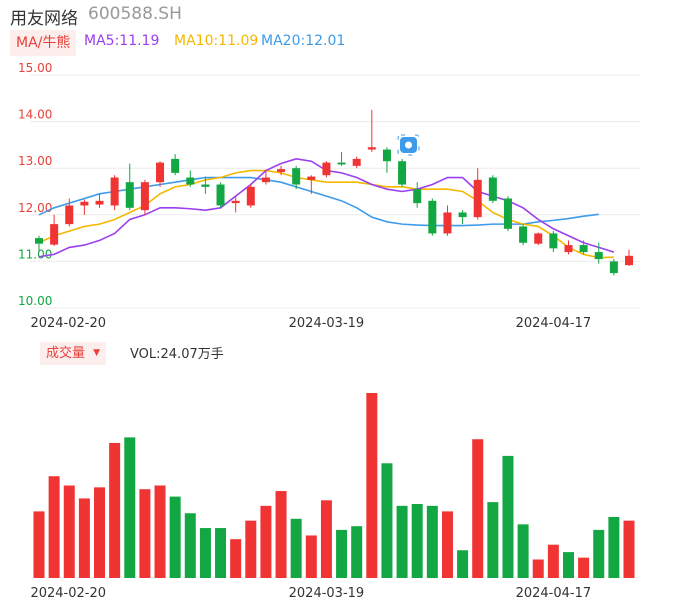 This screenshot has width=686, height=606. Describe the element at coordinates (122, 41) in the screenshot. I see `ma5-legend: MA5:11.19` at that location.